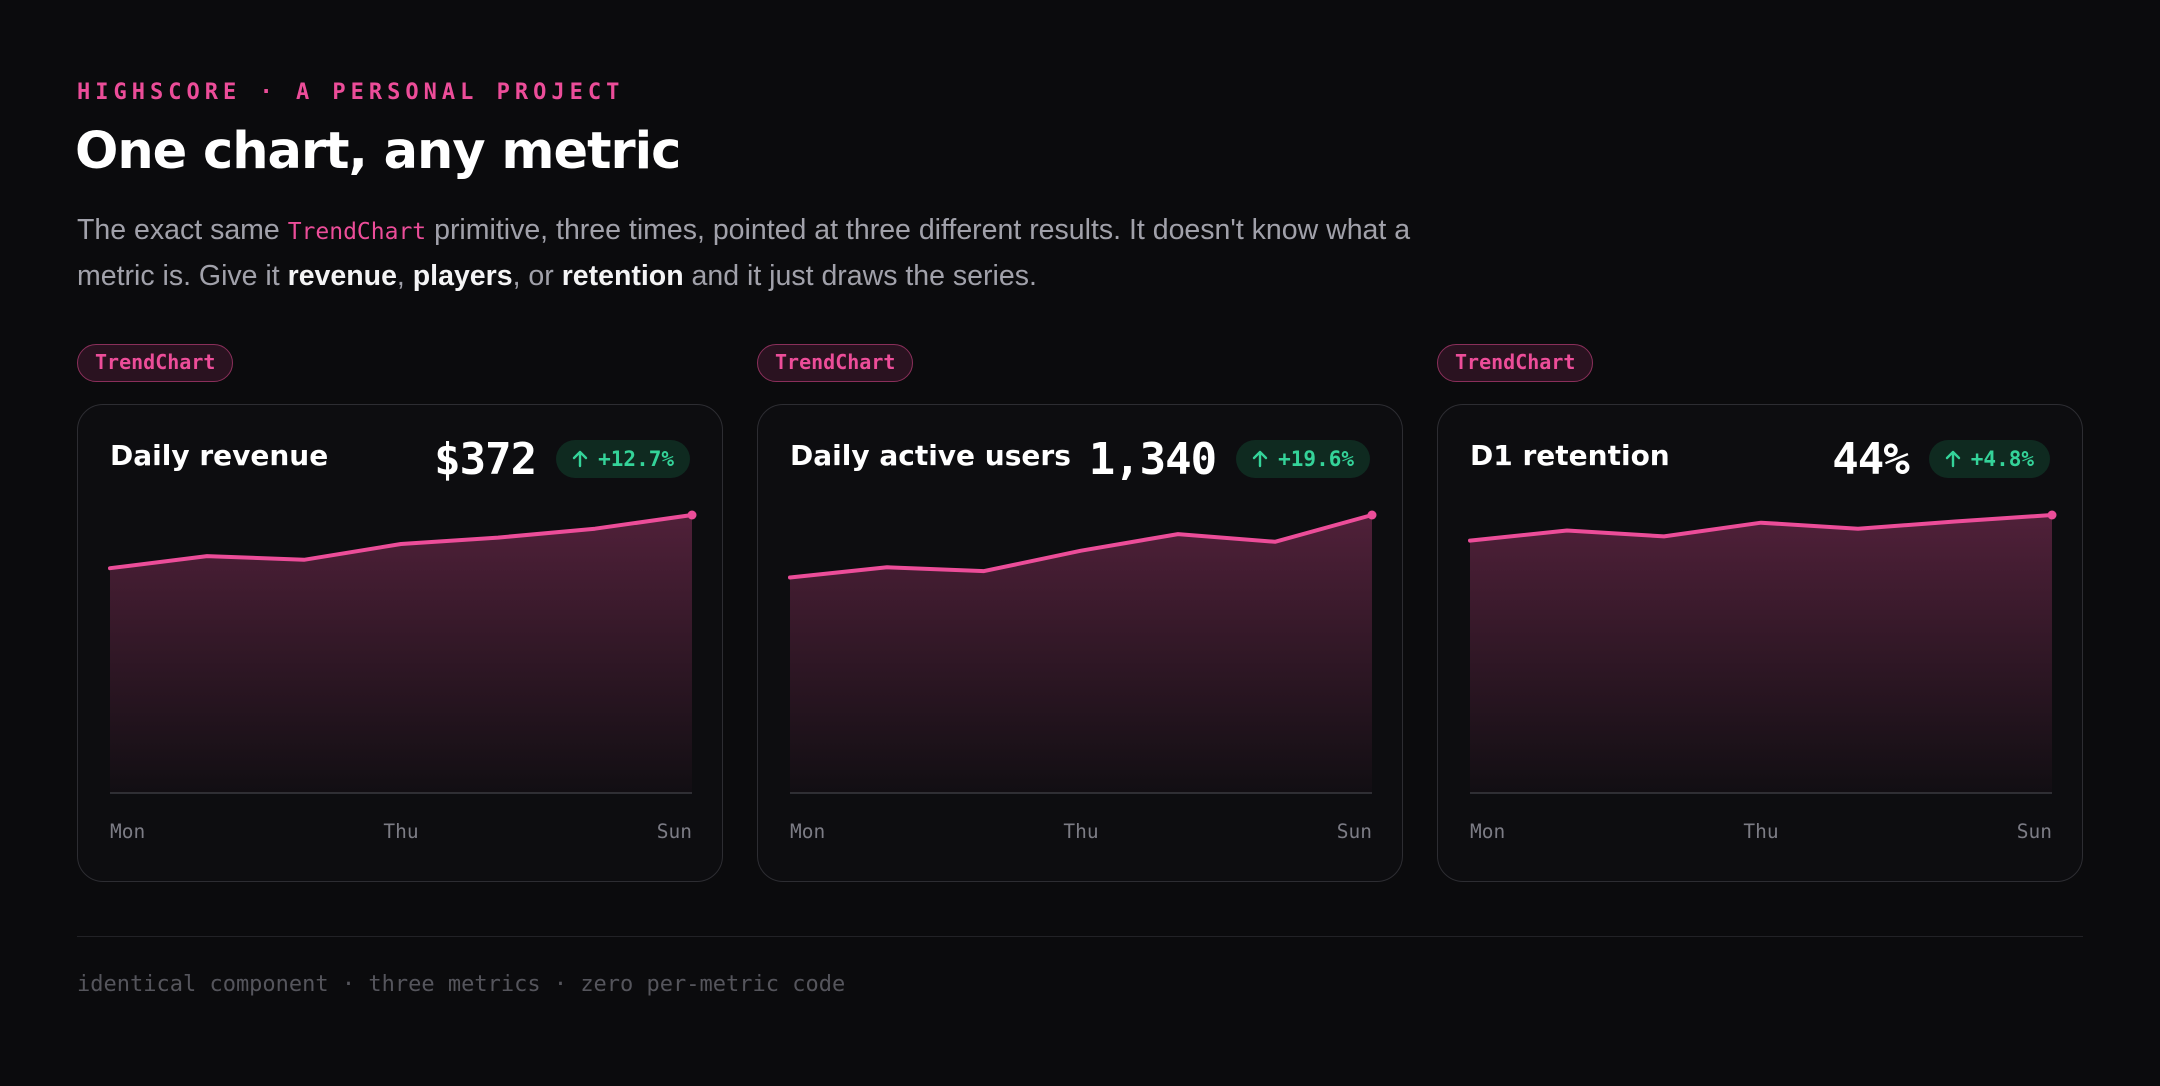 This screenshot has height=1086, width=2160. I want to click on description-text: ,, so click(404, 276).